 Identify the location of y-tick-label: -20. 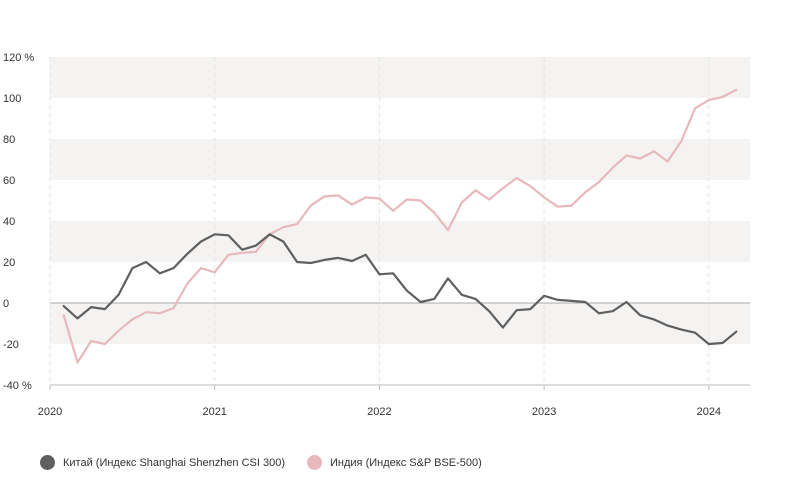
(11, 345).